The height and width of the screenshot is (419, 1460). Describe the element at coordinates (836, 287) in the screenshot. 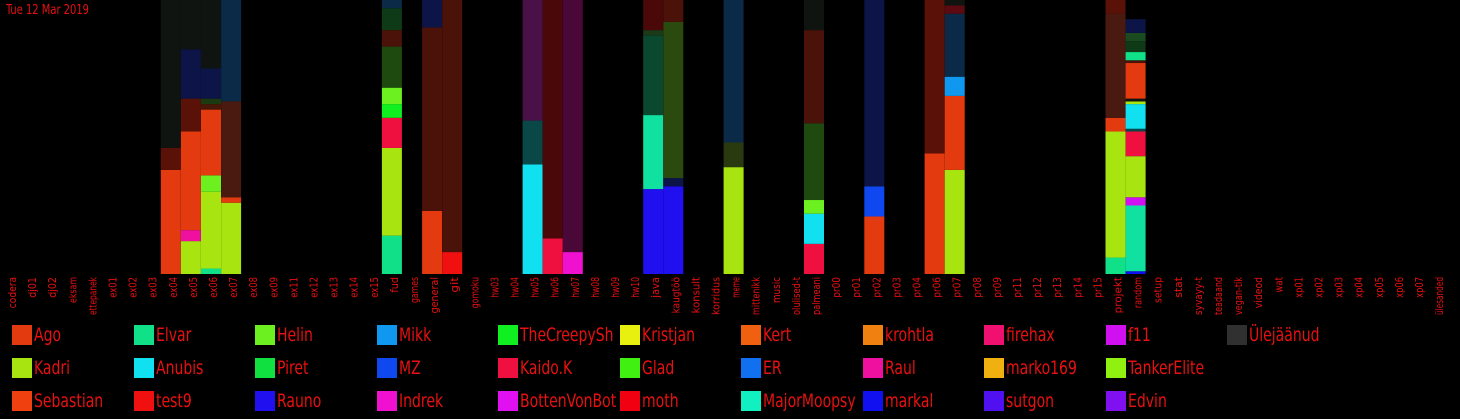

I see `x-tick-label: pr00` at that location.